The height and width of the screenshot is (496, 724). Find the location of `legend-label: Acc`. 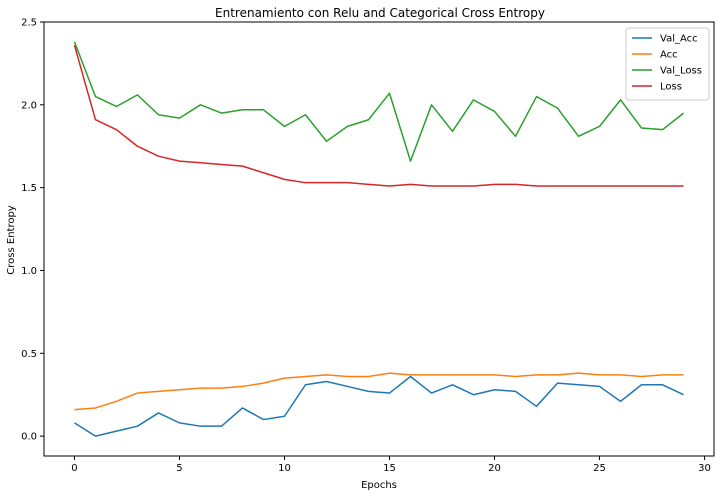

legend-label: Acc is located at coordinates (669, 55).